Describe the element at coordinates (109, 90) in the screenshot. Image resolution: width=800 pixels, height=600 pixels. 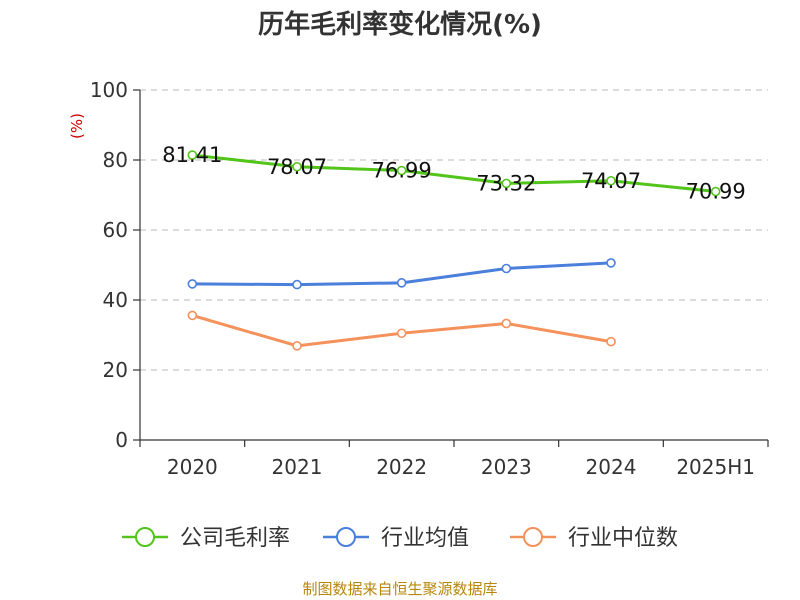
I see `y-tick-label: 100` at that location.